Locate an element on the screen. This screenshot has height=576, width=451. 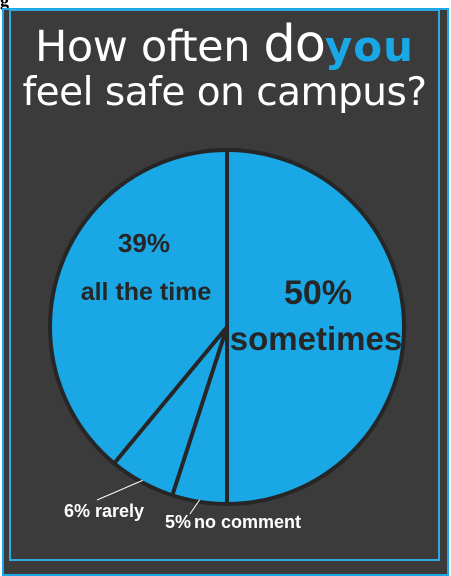
chart-title-line-1: How often doyou is located at coordinates (224, 44).